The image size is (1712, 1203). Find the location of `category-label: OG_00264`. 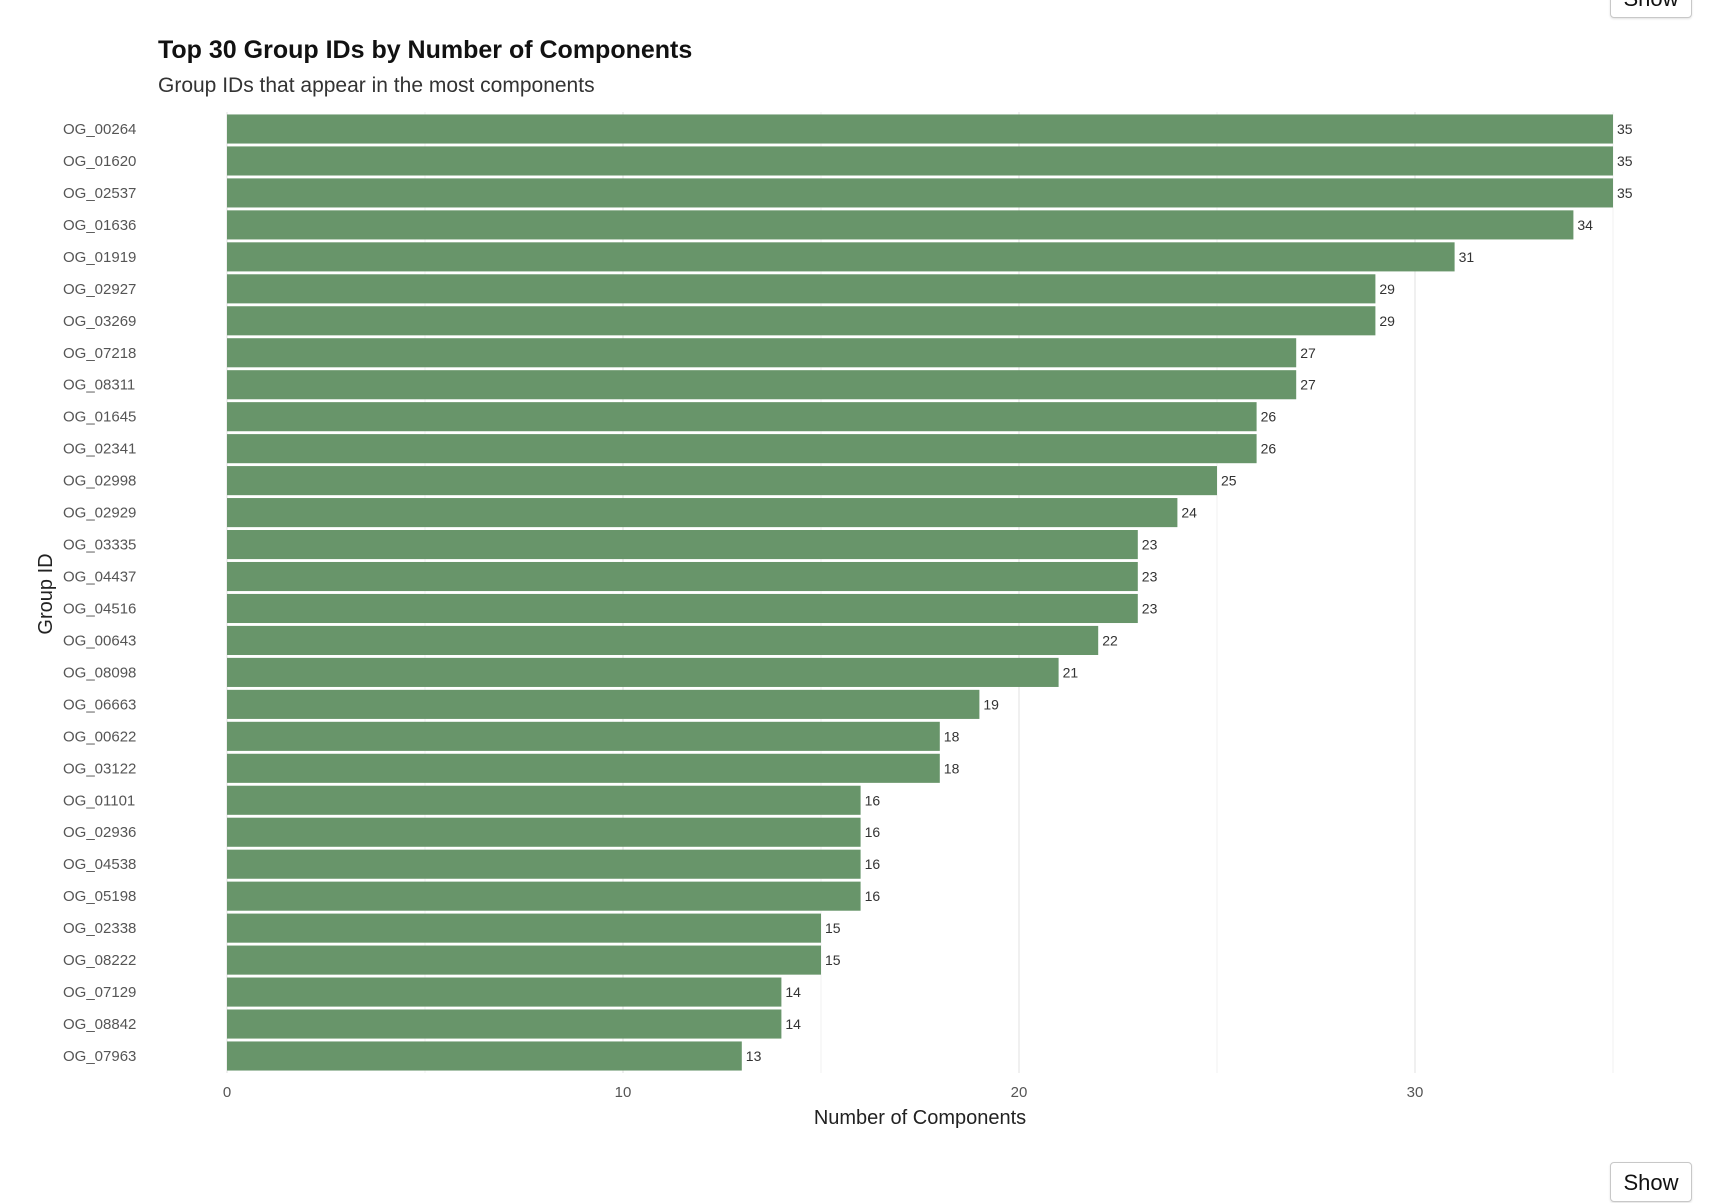

category-label: OG_00264 is located at coordinates (99, 129).